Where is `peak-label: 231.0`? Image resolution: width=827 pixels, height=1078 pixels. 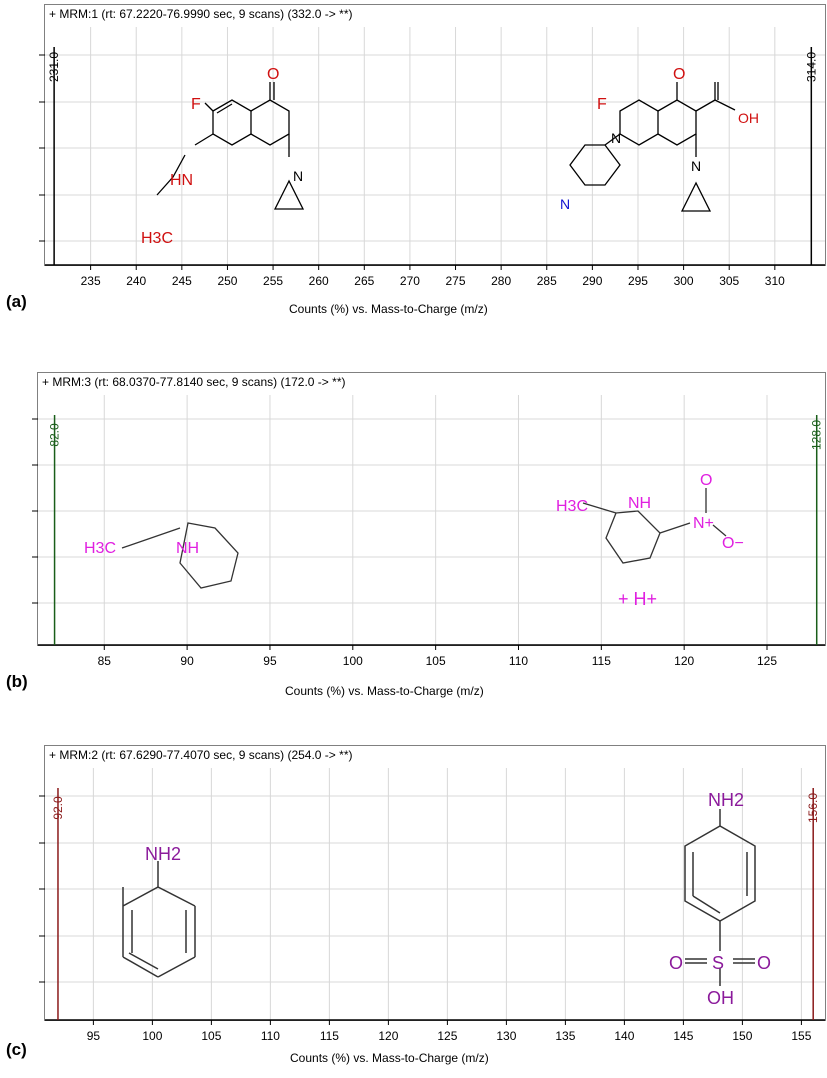 peak-label: 231.0 is located at coordinates (54, 67).